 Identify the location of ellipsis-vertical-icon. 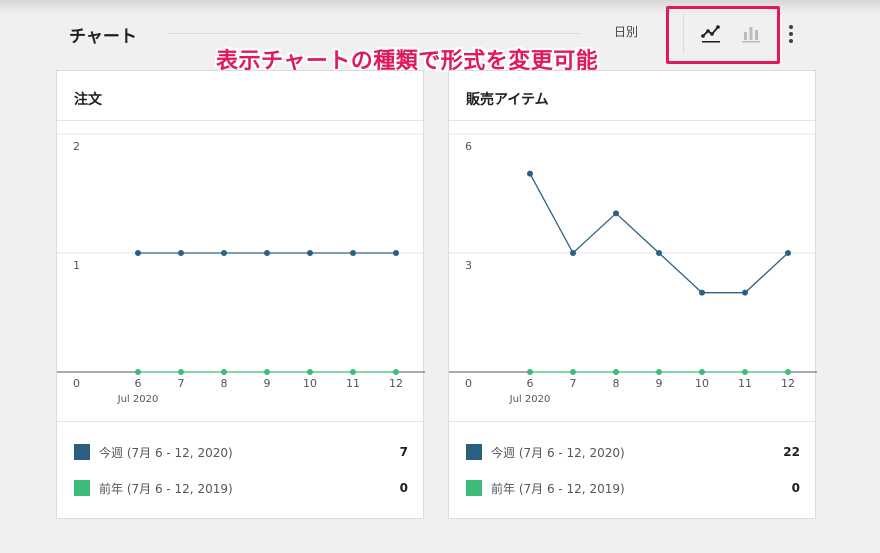
(791, 34).